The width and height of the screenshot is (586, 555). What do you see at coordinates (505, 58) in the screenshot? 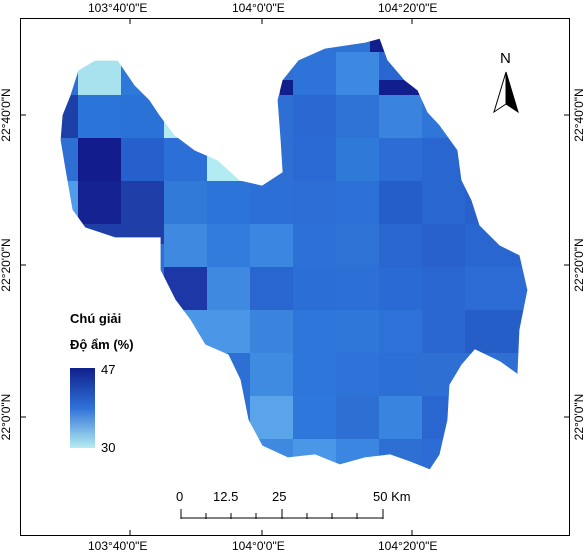
I see `north-label: N` at bounding box center [505, 58].